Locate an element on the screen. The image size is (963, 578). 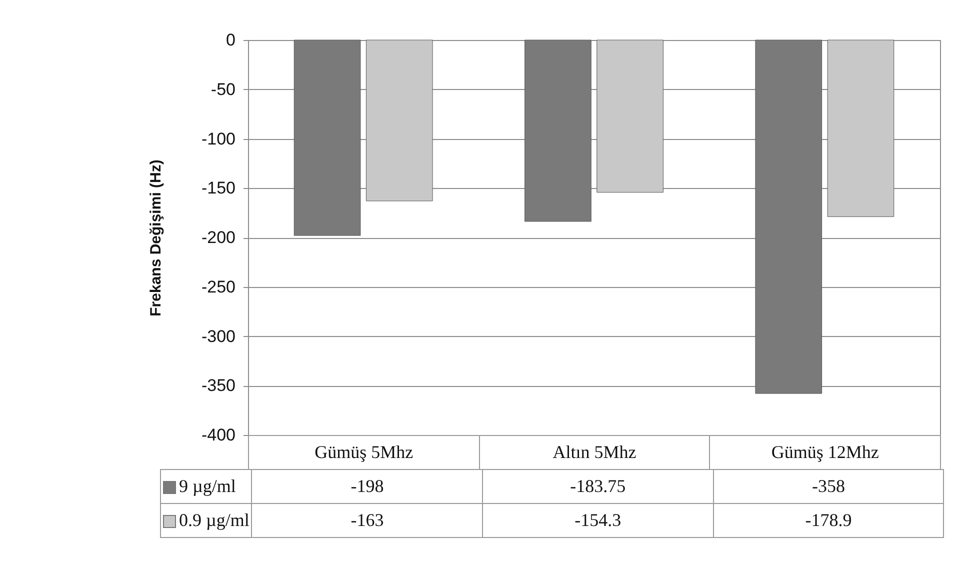
y-tick-label: -150 is located at coordinates (218, 188).